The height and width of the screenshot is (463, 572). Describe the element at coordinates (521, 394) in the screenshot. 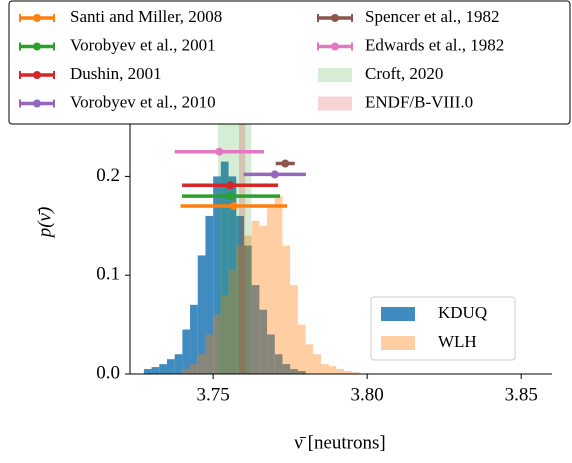

I see `x-tick-label: 3.85` at that location.